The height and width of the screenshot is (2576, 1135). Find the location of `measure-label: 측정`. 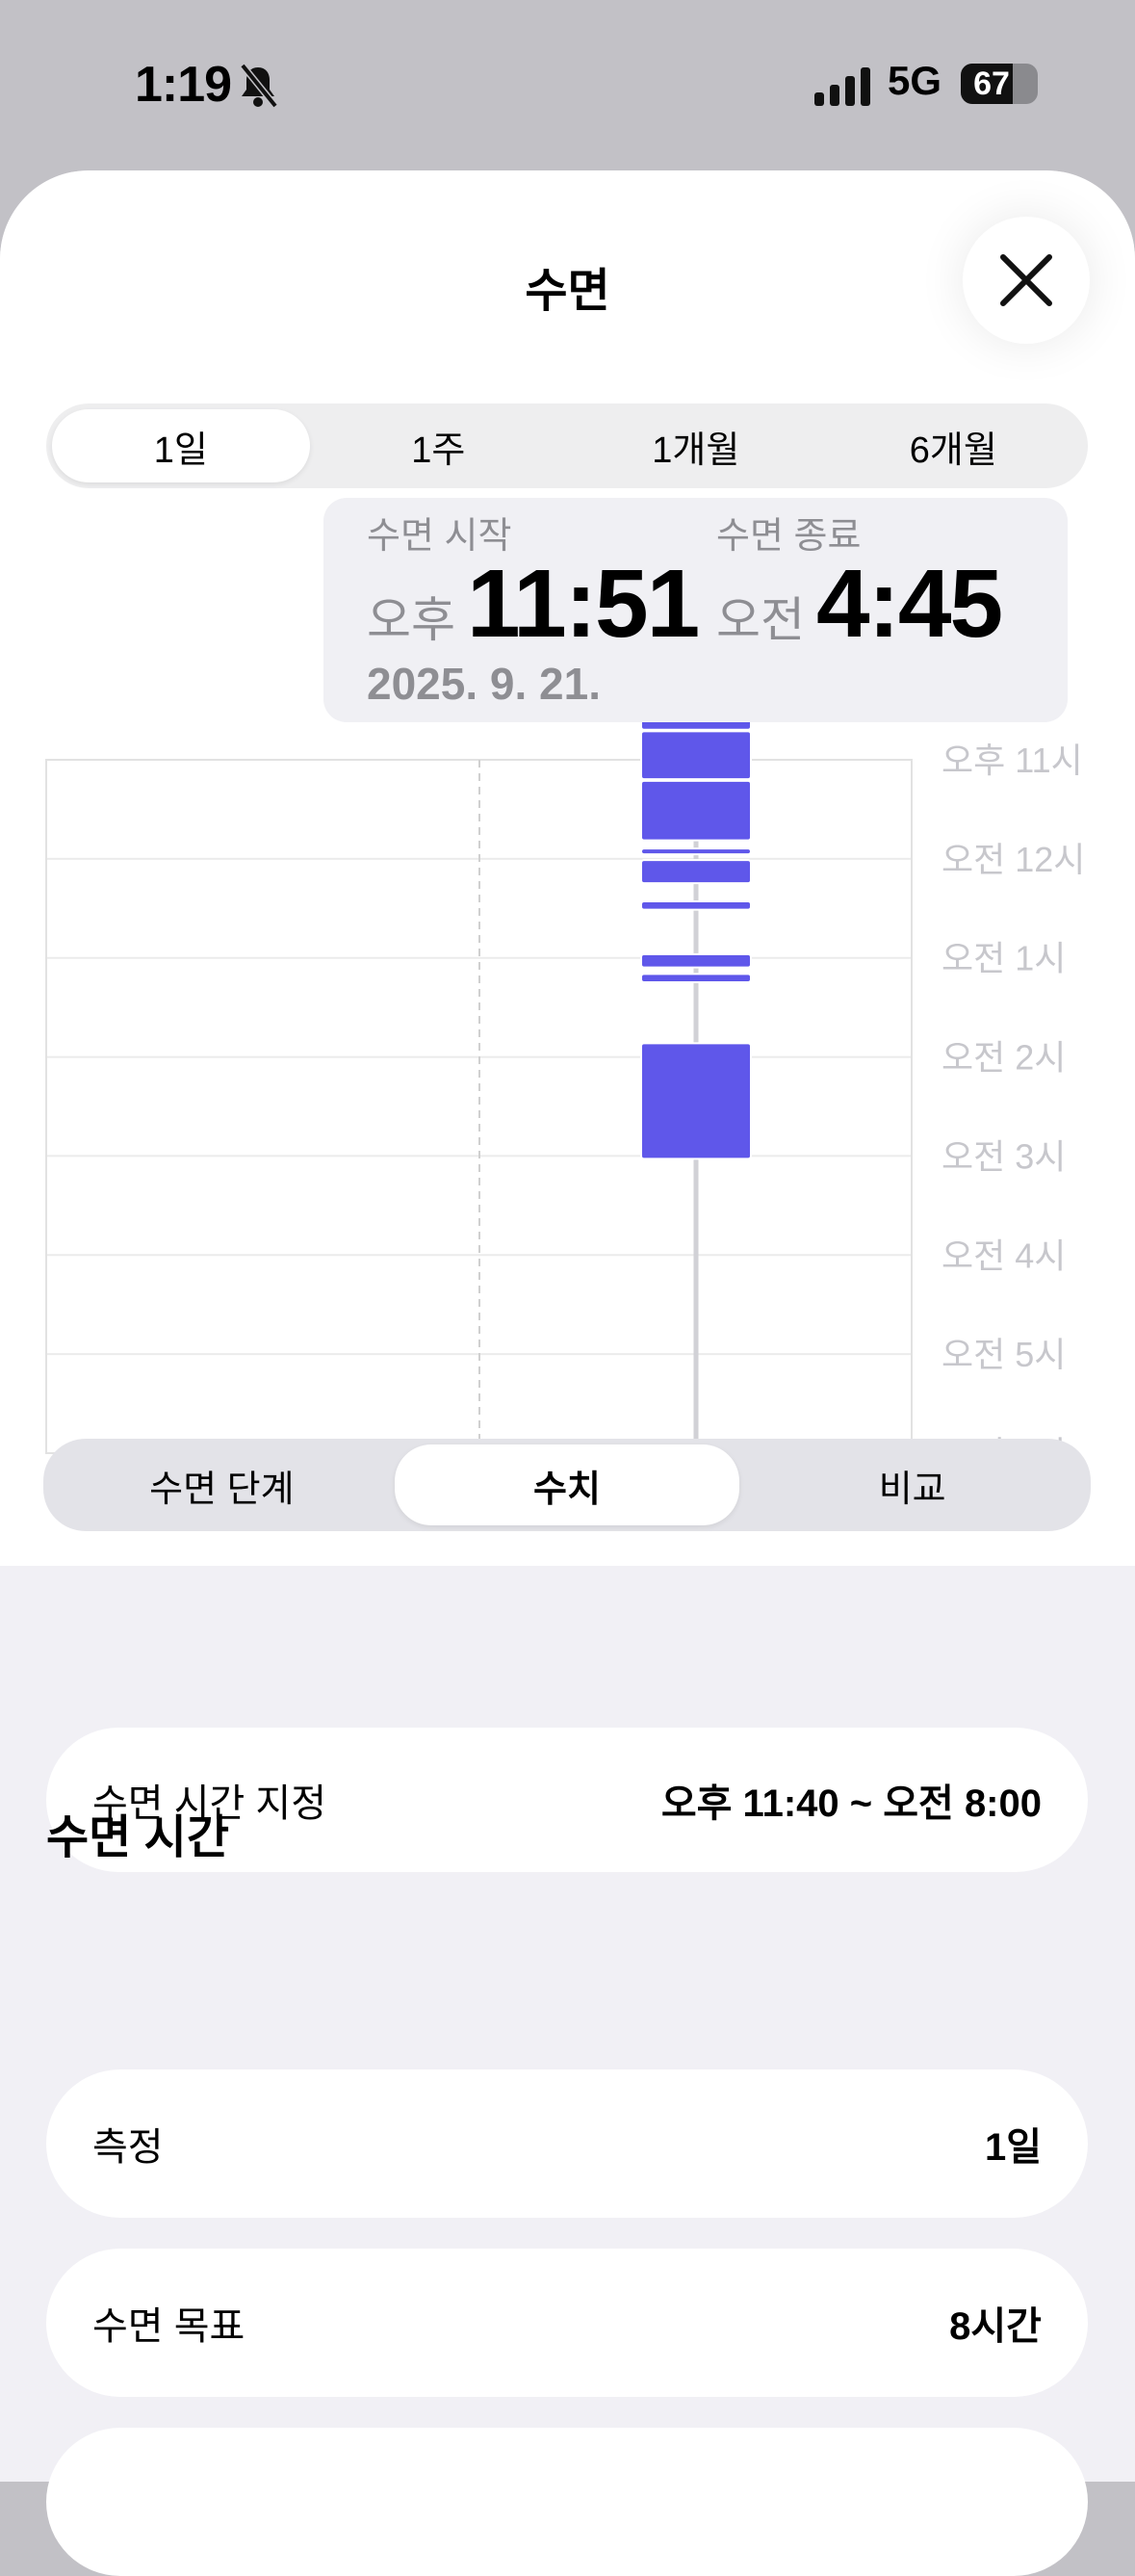

measure-label: 측정 is located at coordinates (128, 2147).